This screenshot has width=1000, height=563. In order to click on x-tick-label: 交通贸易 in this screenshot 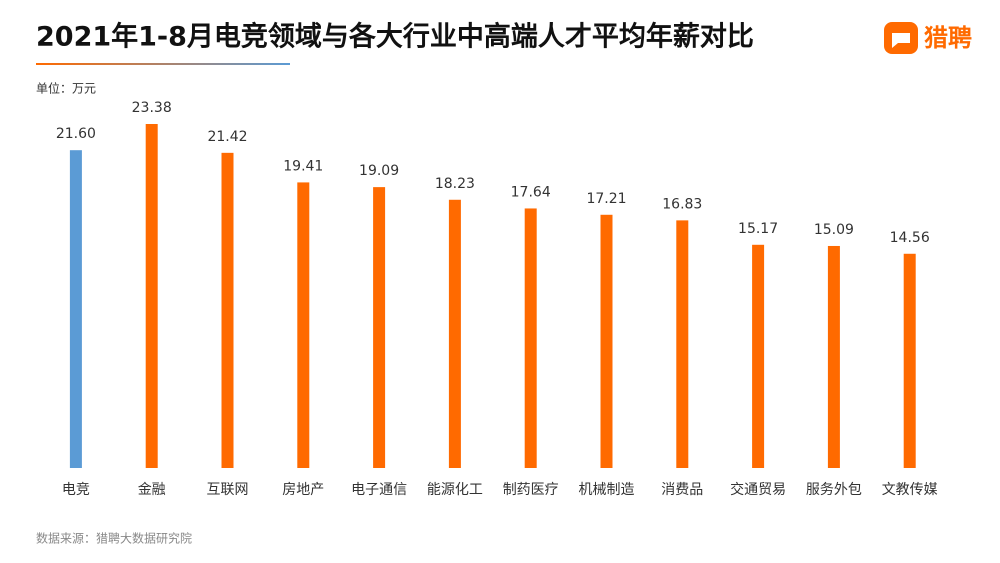, I will do `click(758, 489)`.